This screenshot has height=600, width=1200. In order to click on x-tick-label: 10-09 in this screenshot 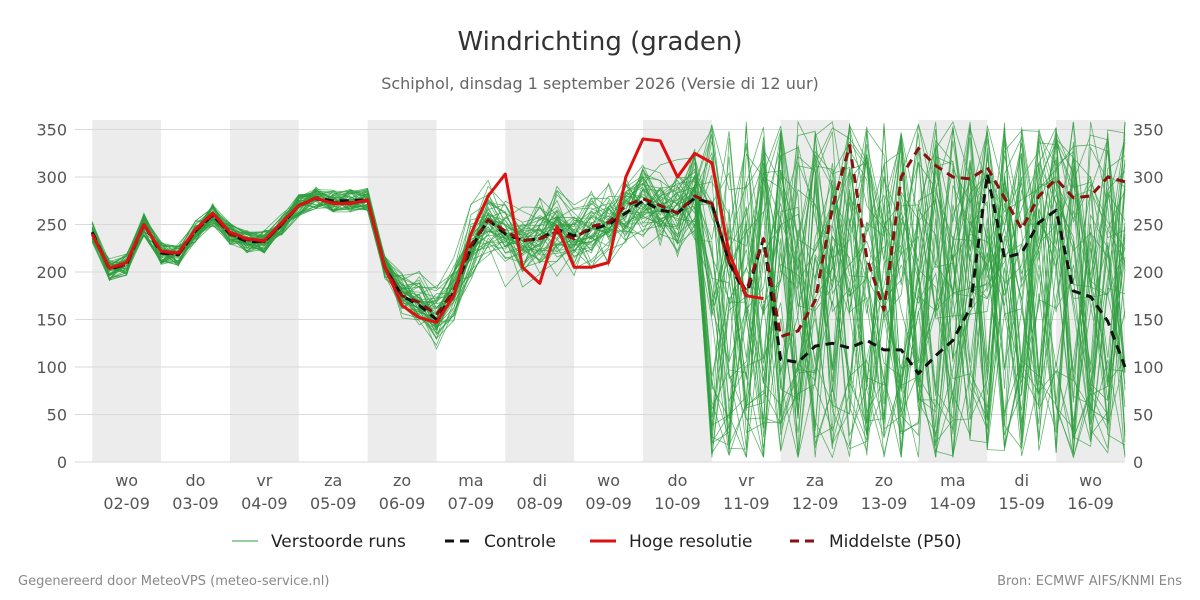, I will do `click(677, 503)`.